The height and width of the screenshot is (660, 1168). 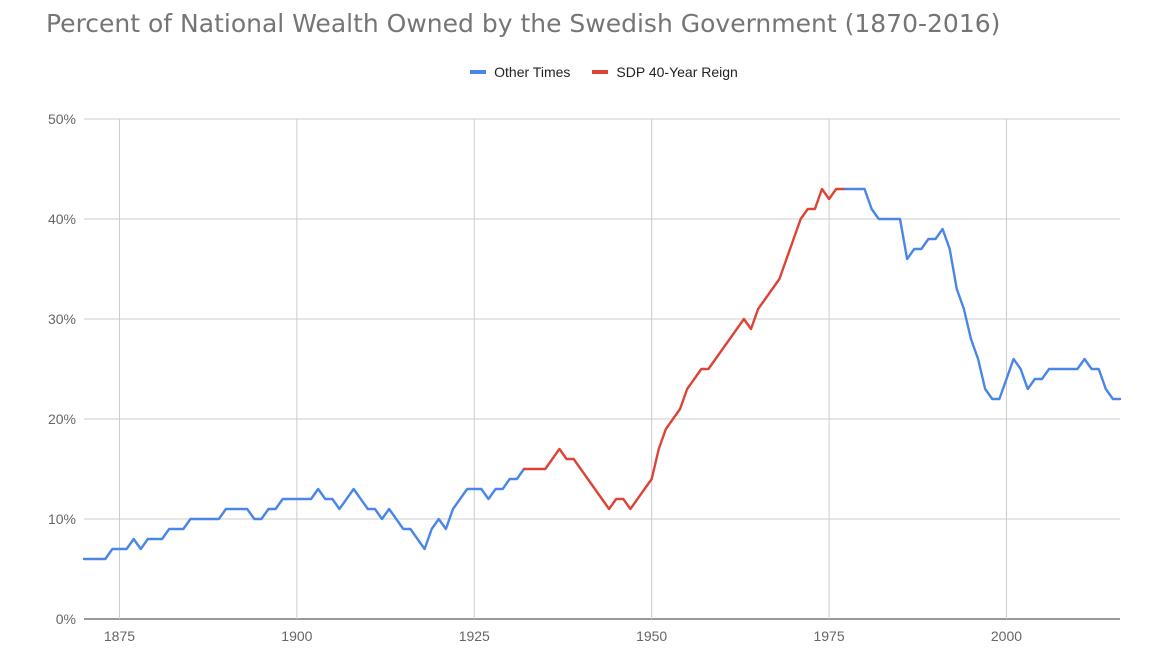 I want to click on x-tick-label: 1875, so click(x=119, y=636).